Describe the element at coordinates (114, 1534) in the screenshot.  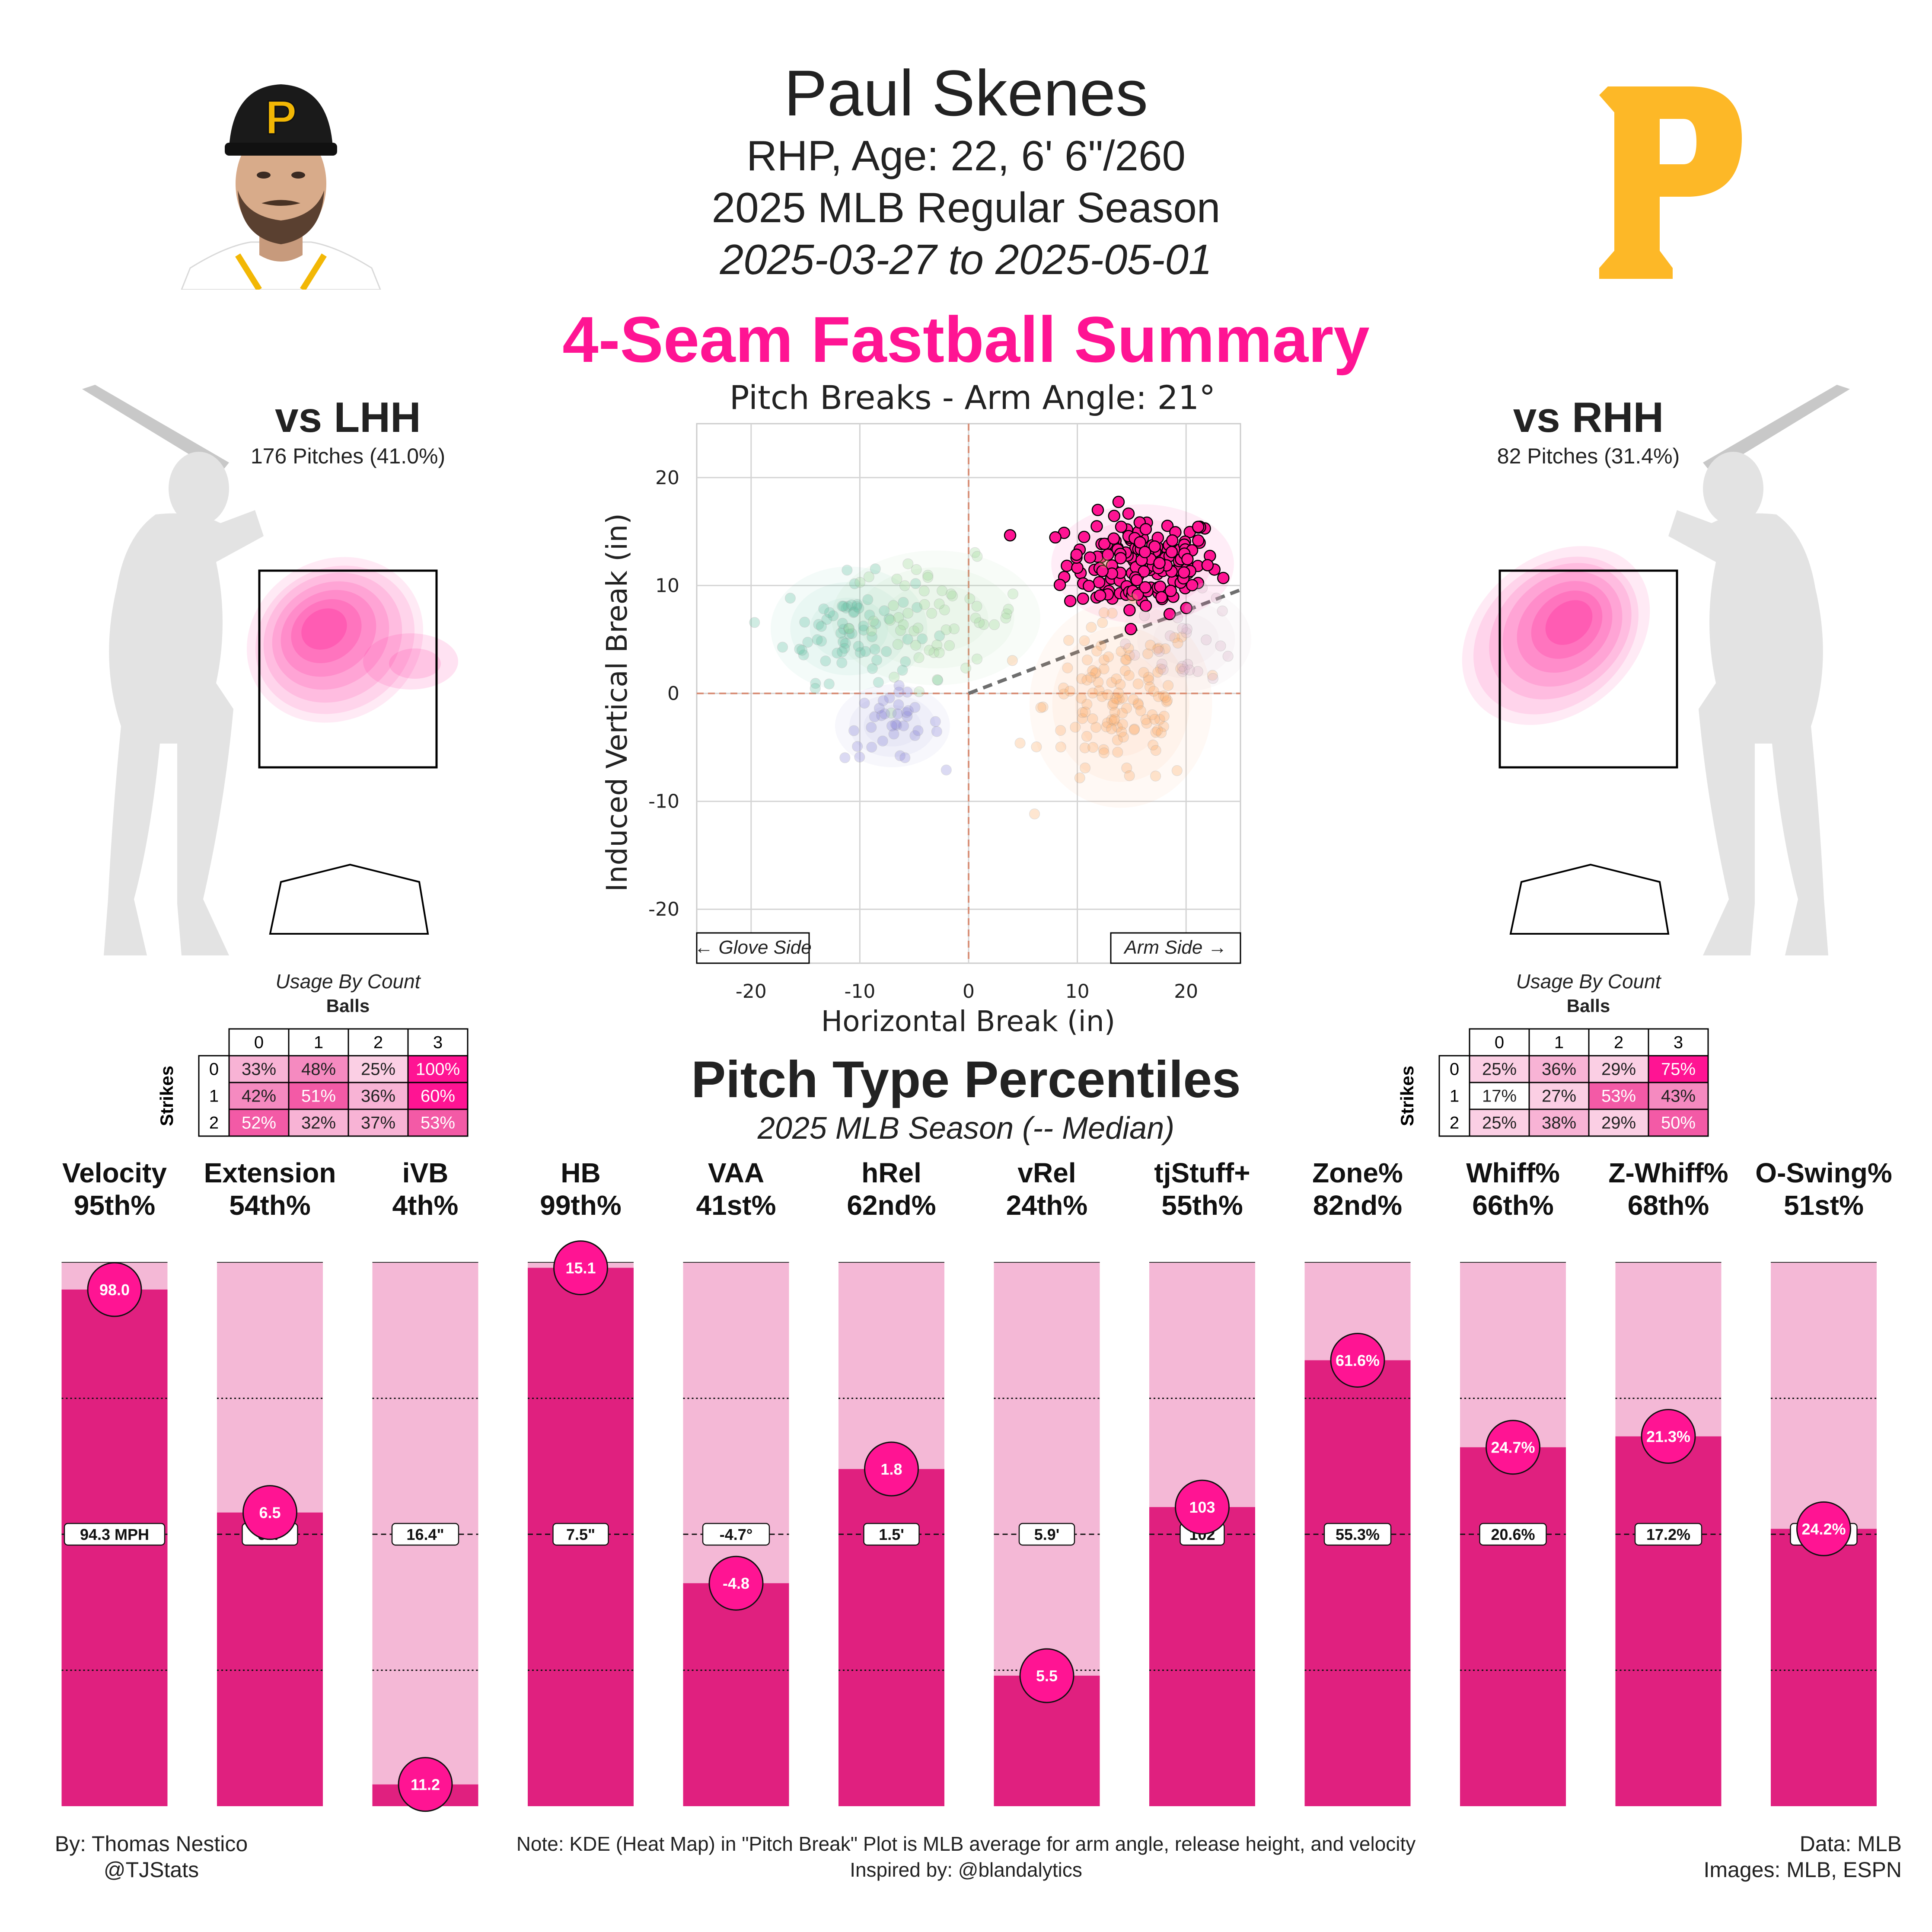
I see `median-value: 94.3 MPH` at that location.